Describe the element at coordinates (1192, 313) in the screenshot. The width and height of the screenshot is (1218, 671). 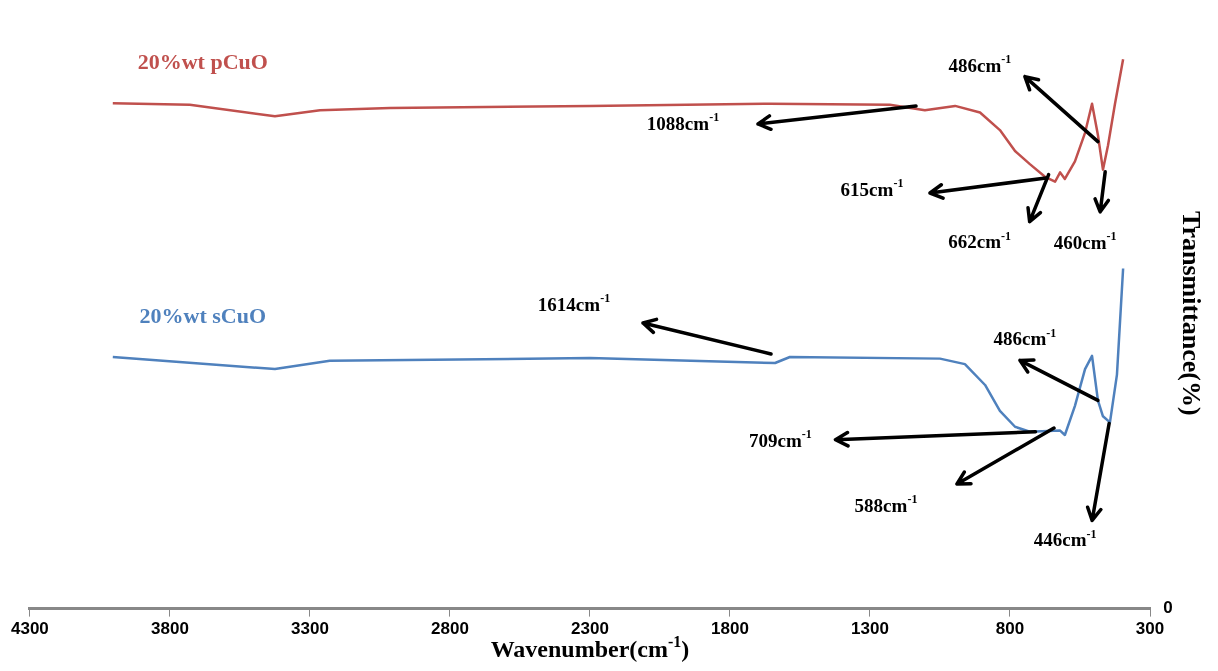
I see `y-axis-title: Transmittance(%)` at that location.